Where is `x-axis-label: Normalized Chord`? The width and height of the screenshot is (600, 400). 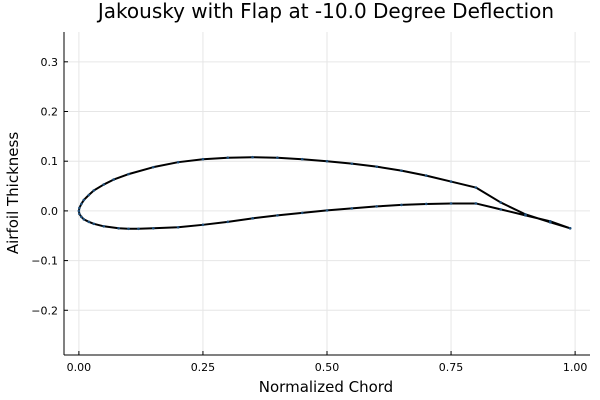 x-axis-label: Normalized Chord is located at coordinates (326, 387).